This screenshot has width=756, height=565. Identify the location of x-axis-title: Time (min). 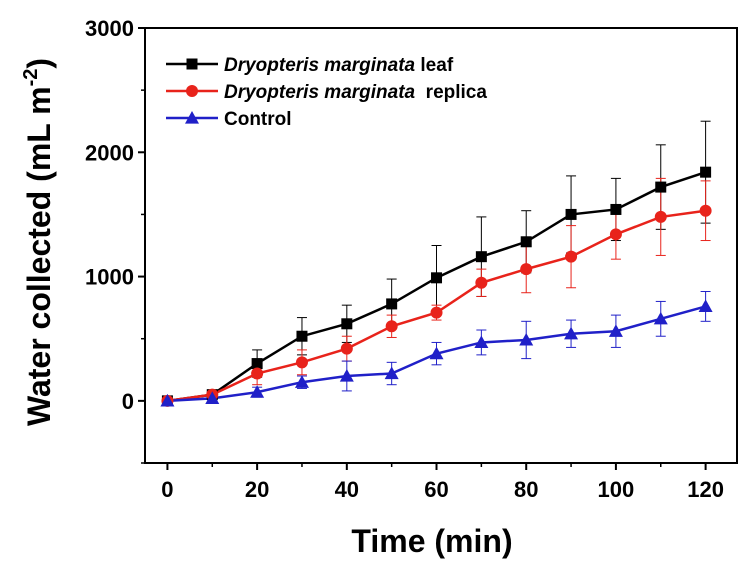
(431, 541).